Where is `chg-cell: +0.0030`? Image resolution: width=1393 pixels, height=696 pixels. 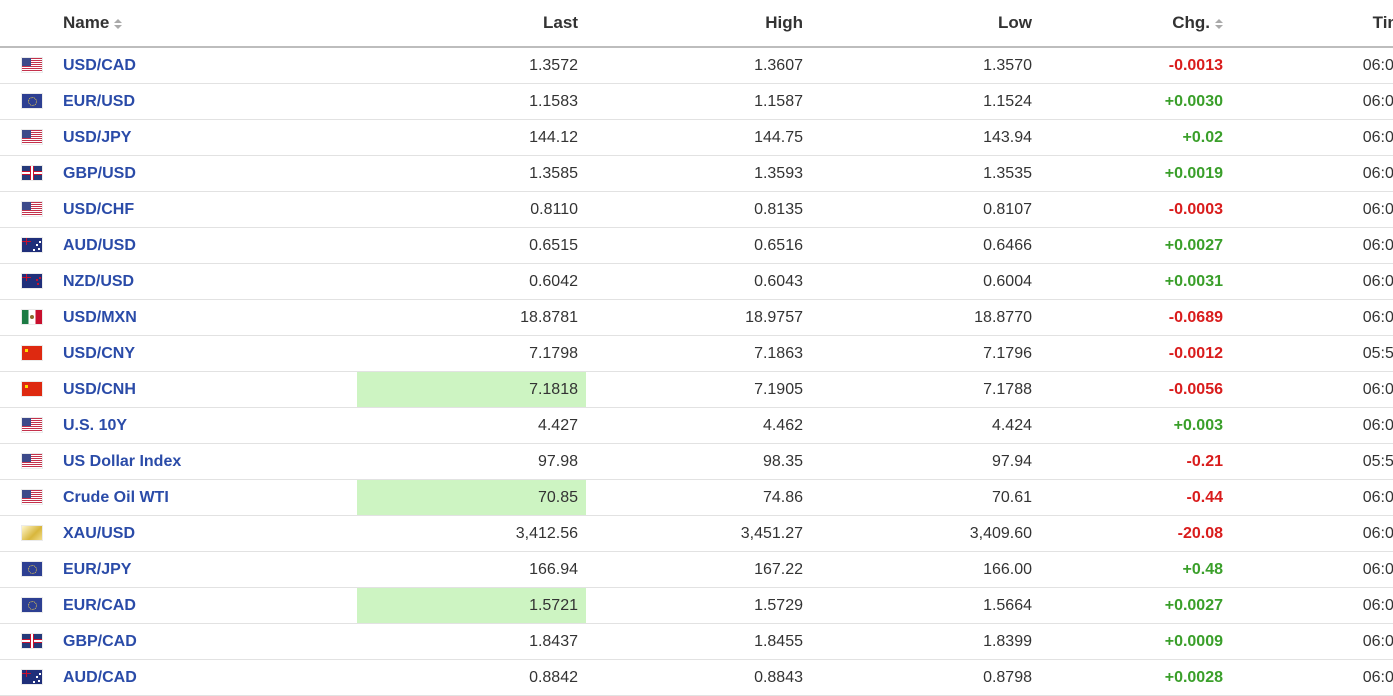 chg-cell: +0.0030 is located at coordinates (1135, 101).